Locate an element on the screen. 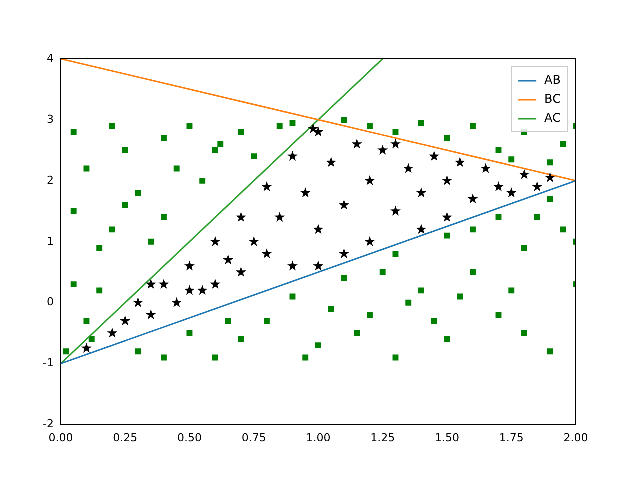 The width and height of the screenshot is (640, 480). y-tick-label: 3 is located at coordinates (50, 119).